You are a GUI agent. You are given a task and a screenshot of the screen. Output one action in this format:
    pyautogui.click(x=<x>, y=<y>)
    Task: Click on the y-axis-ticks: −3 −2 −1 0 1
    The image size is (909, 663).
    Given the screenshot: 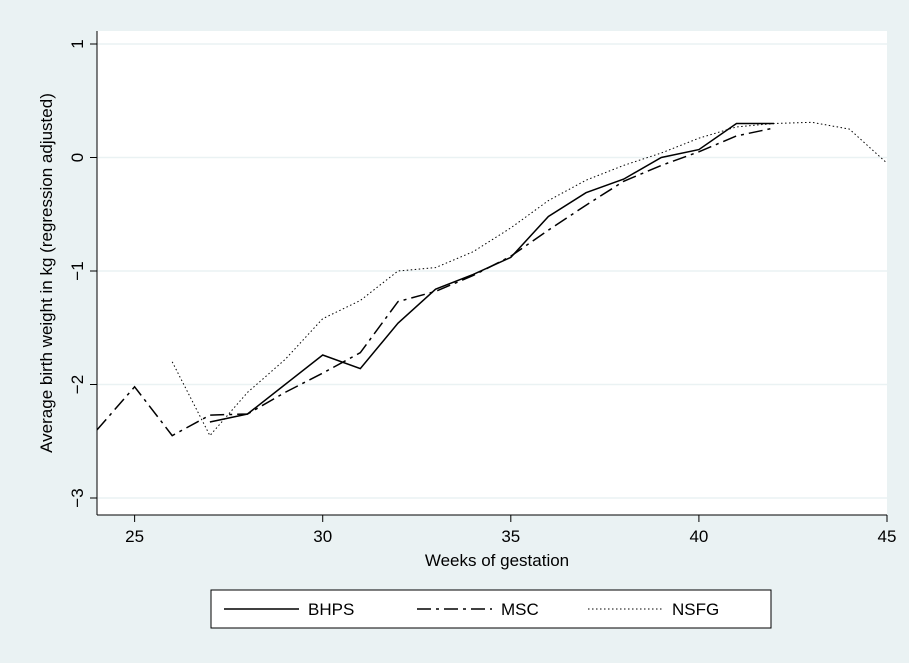 What is the action you would take?
    pyautogui.click(x=82, y=273)
    